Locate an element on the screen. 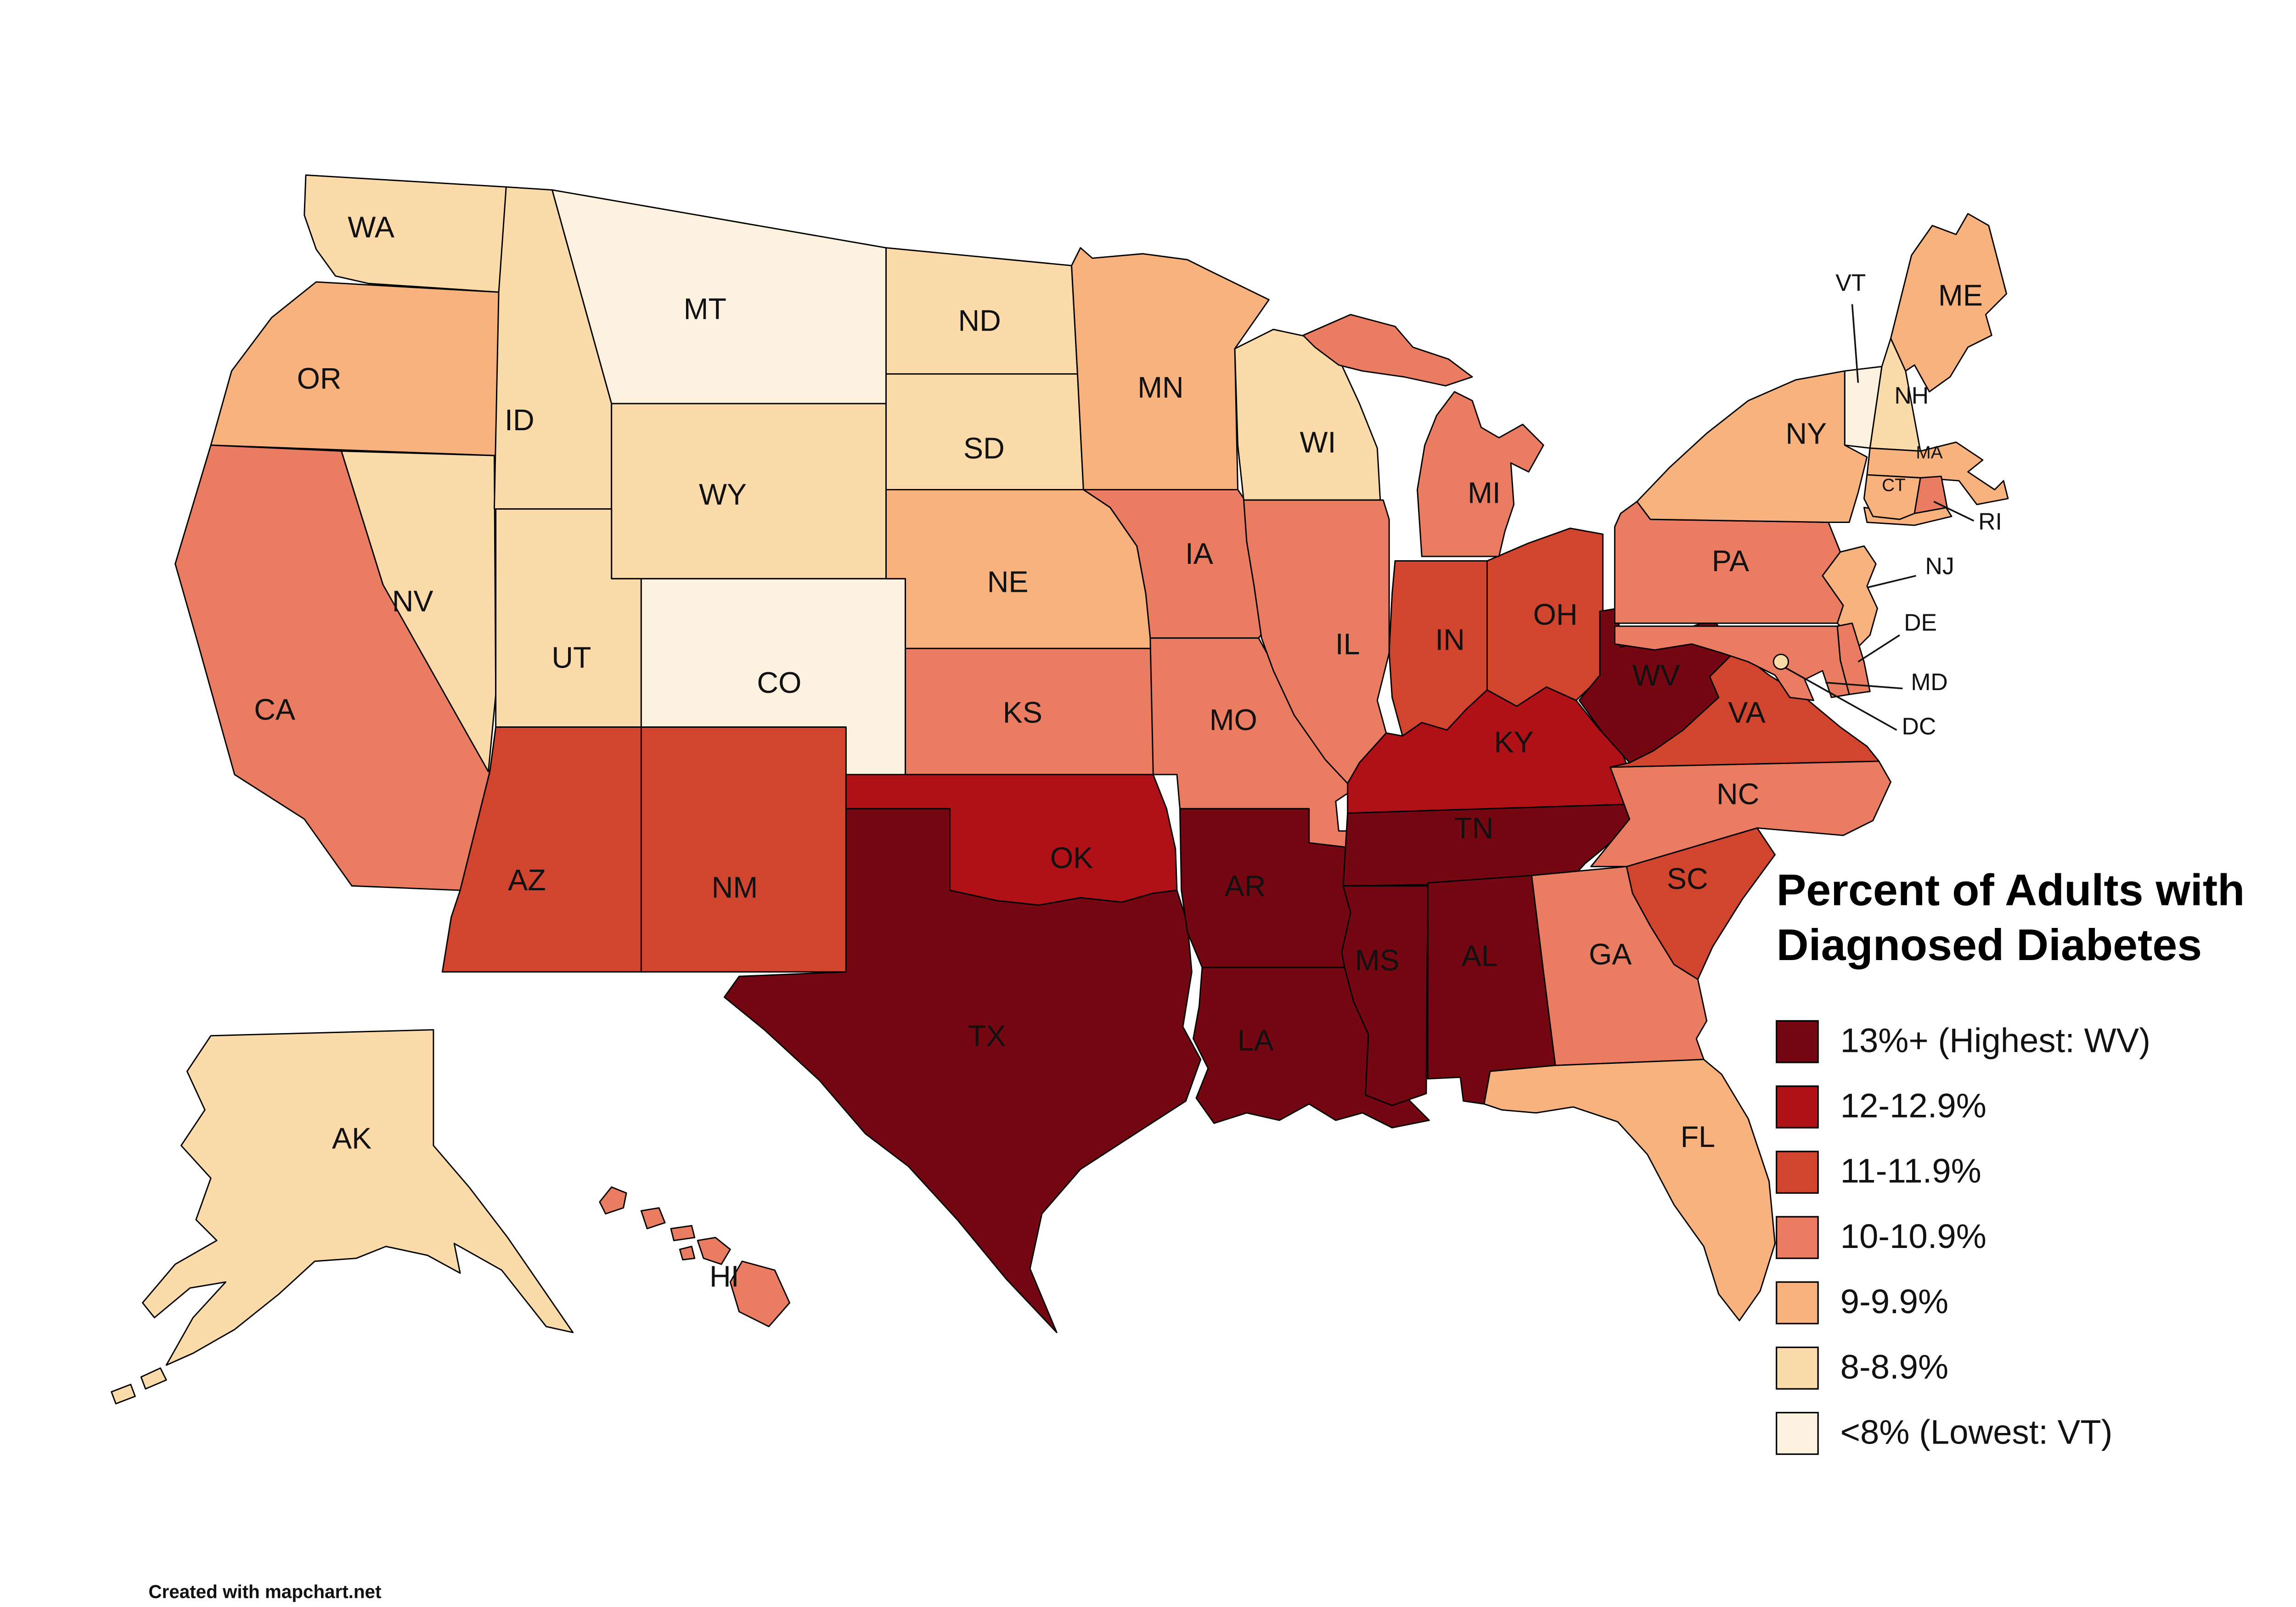 The image size is (2296, 1607). state-label-ok: OK is located at coordinates (1071, 858).